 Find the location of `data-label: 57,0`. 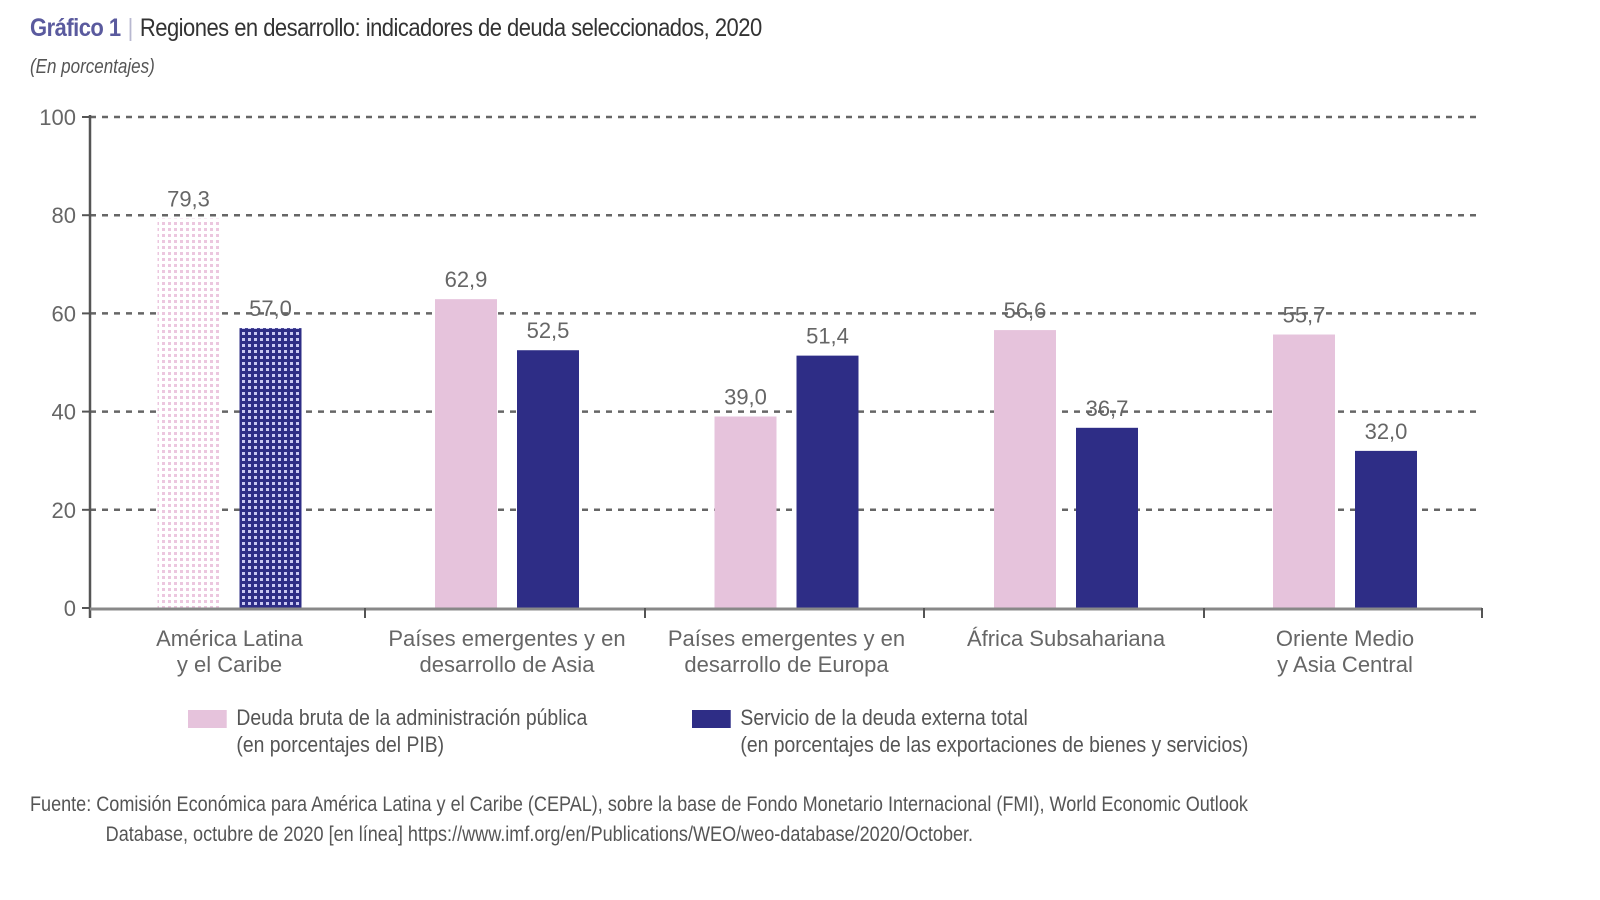

data-label: 57,0 is located at coordinates (270, 308).